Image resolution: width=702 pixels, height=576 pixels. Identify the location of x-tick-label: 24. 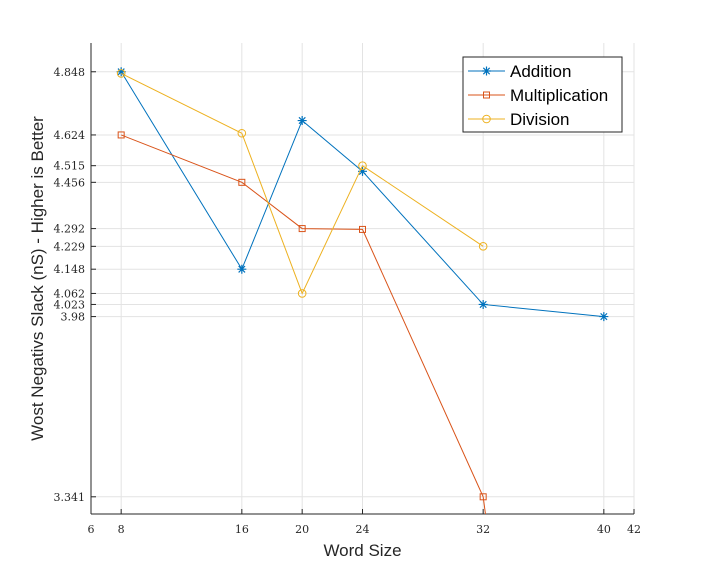
(363, 529).